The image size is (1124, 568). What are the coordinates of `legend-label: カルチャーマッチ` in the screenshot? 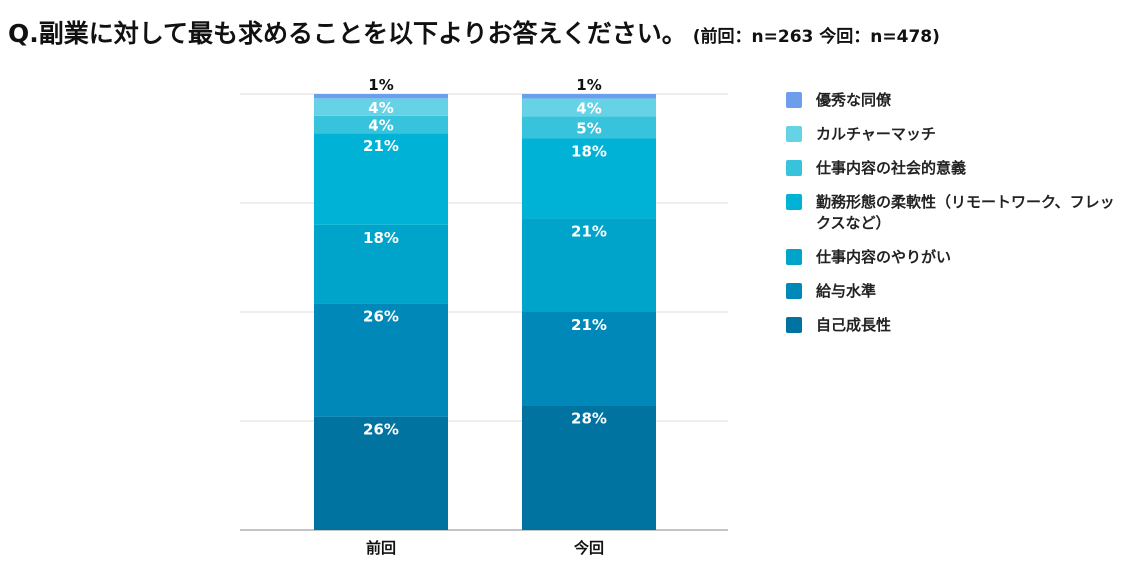 It's located at (876, 134).